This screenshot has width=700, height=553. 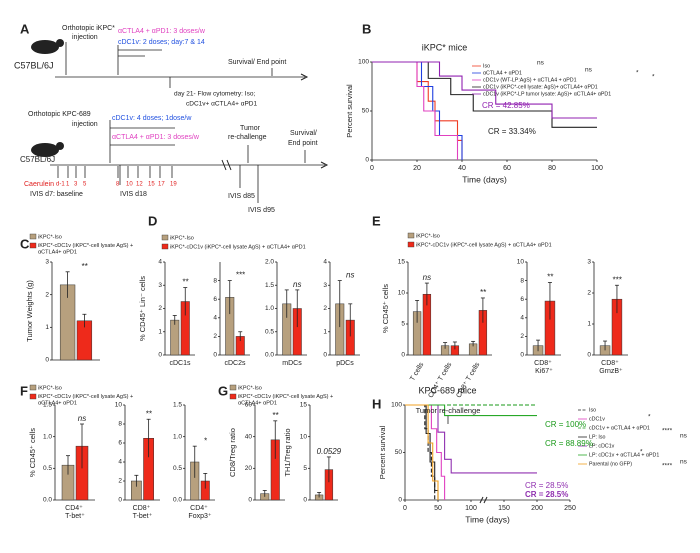 I want to click on x-tick-label: 150, so click(x=504, y=508).